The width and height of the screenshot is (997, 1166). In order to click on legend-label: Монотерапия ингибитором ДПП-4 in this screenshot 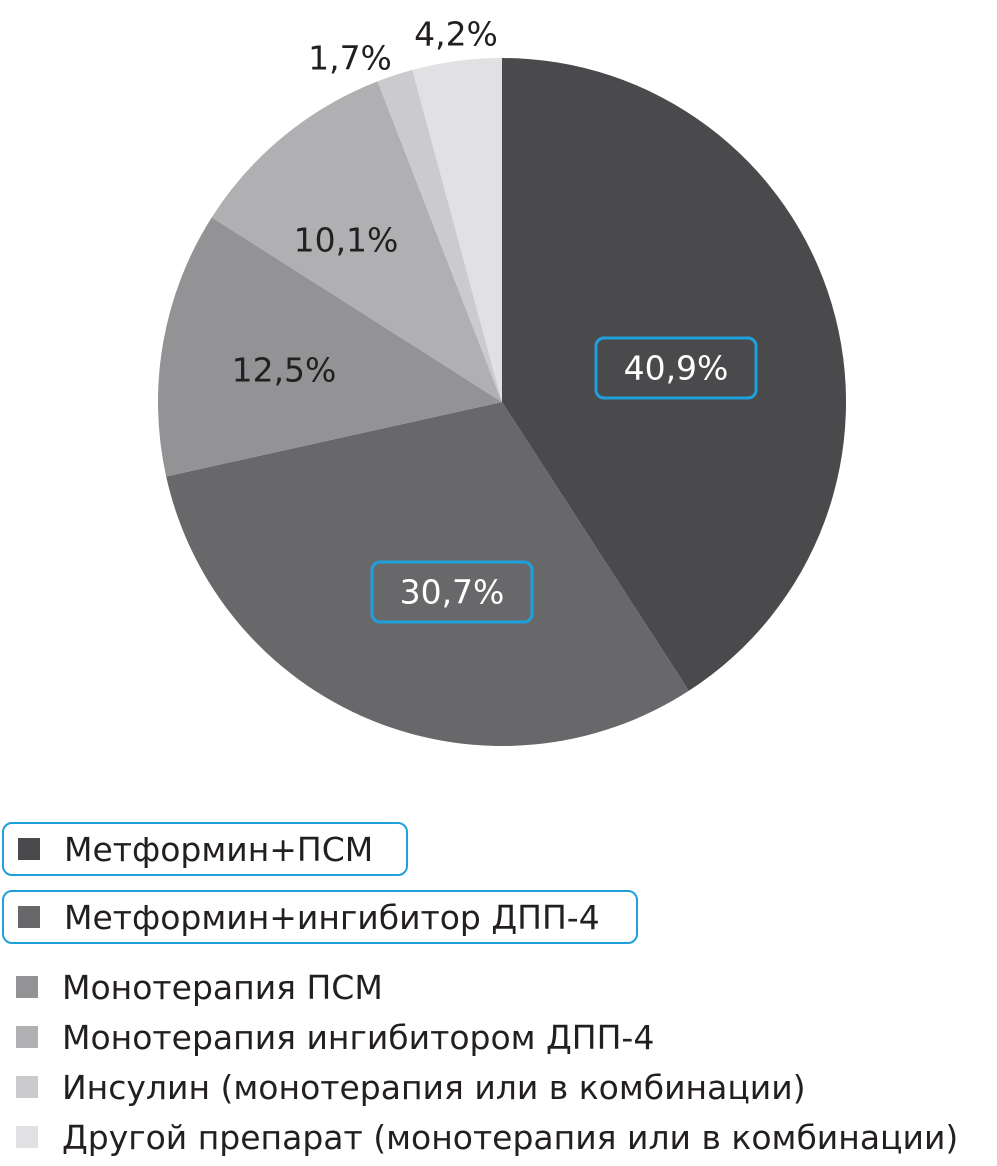, I will do `click(358, 1037)`.